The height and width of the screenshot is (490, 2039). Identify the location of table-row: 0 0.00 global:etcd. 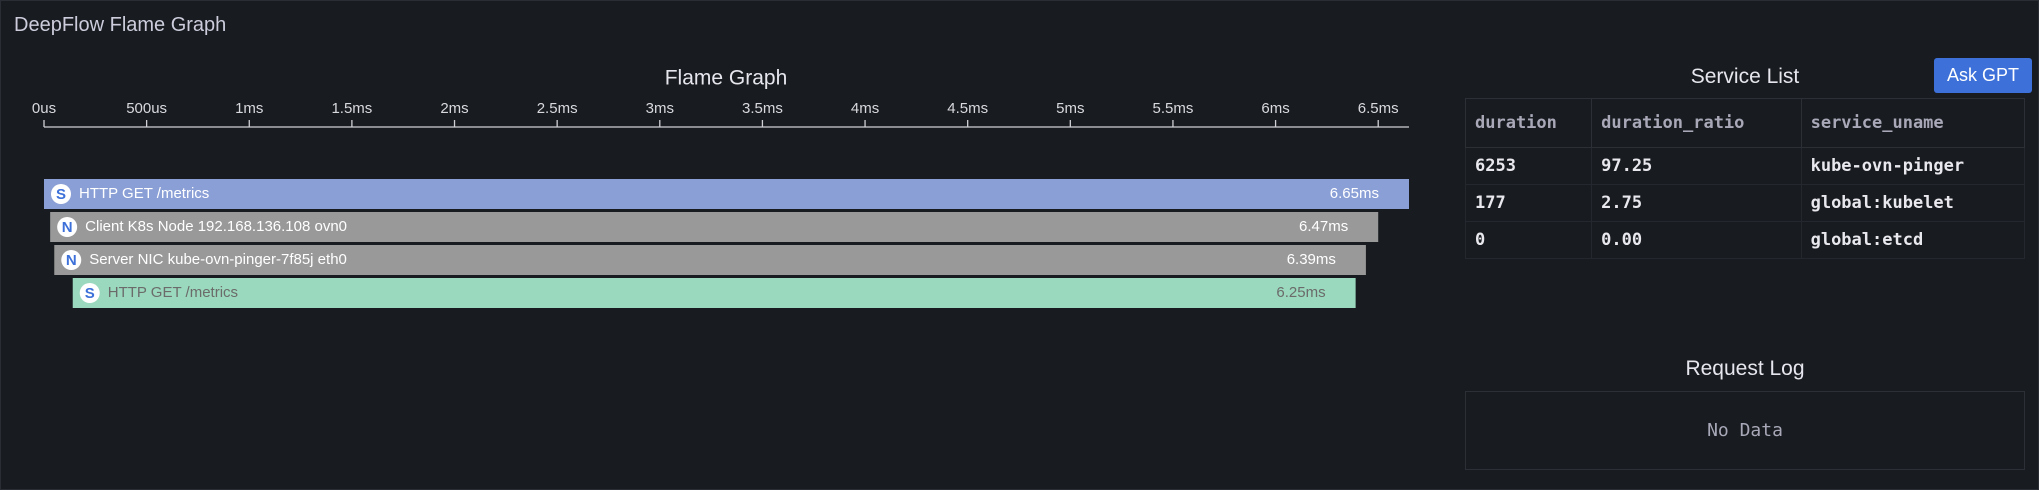
(1745, 240).